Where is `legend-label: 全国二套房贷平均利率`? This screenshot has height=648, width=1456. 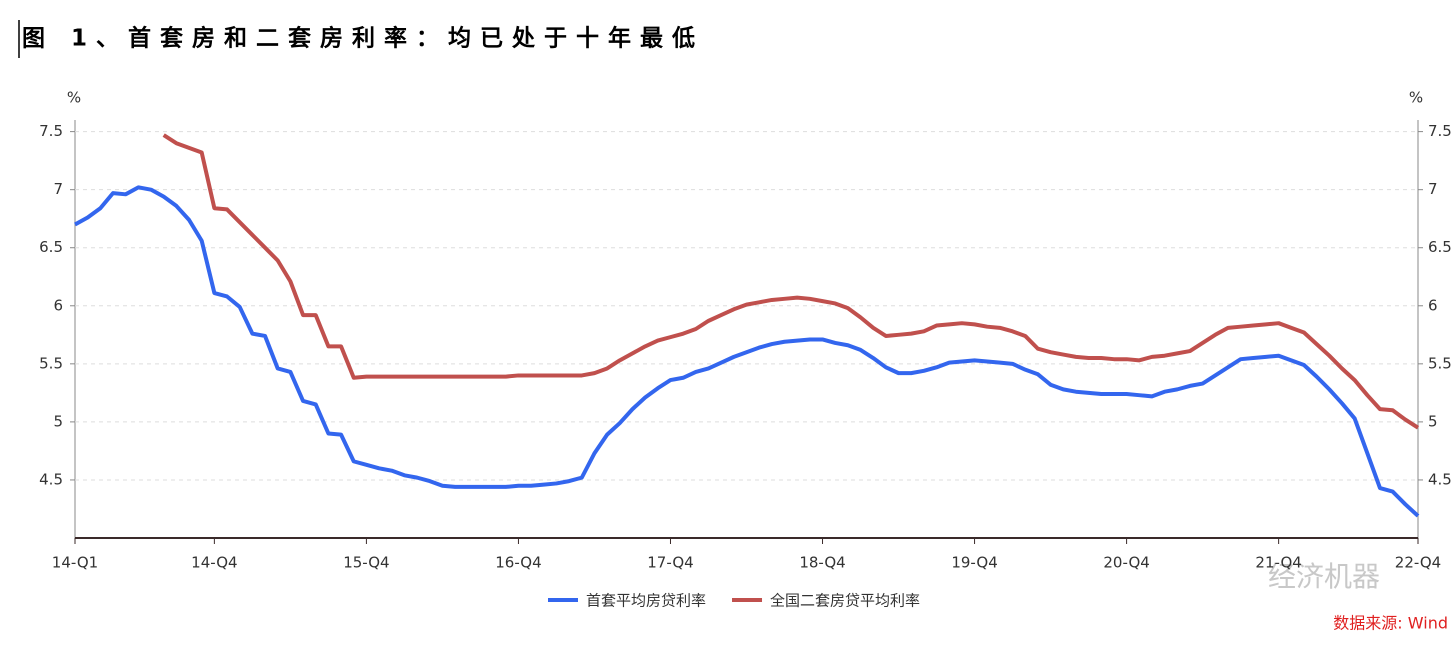 legend-label: 全国二套房贷平均利率 is located at coordinates (845, 601).